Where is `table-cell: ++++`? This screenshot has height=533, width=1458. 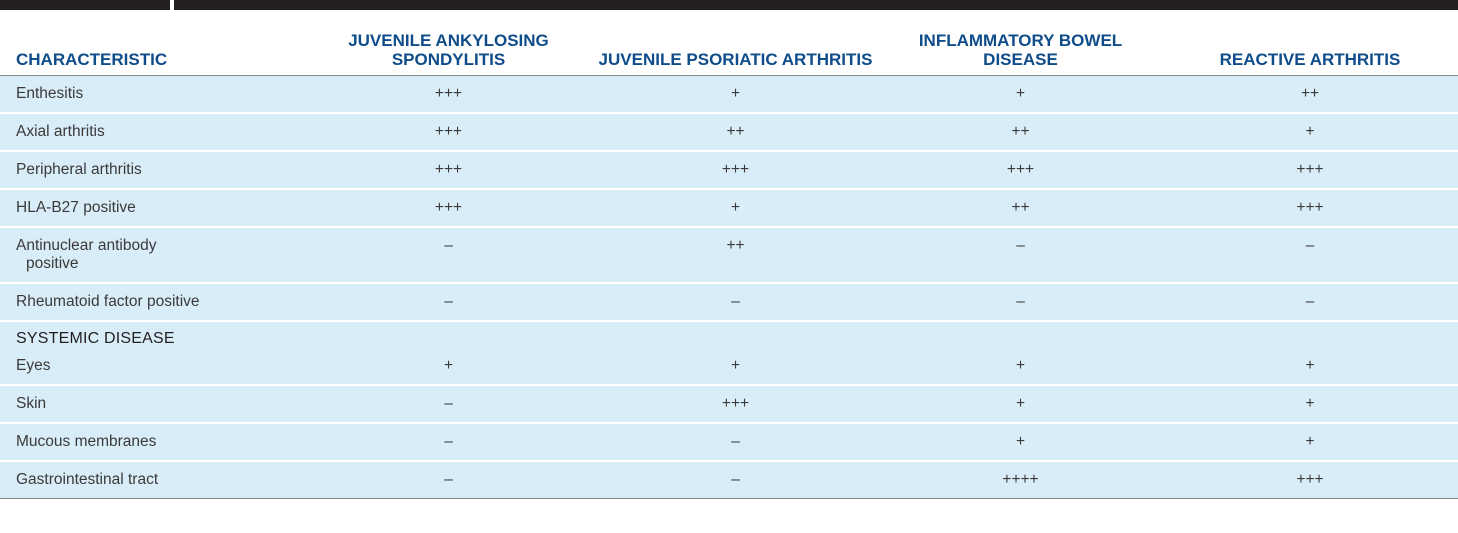 table-cell: ++++ is located at coordinates (1020, 480).